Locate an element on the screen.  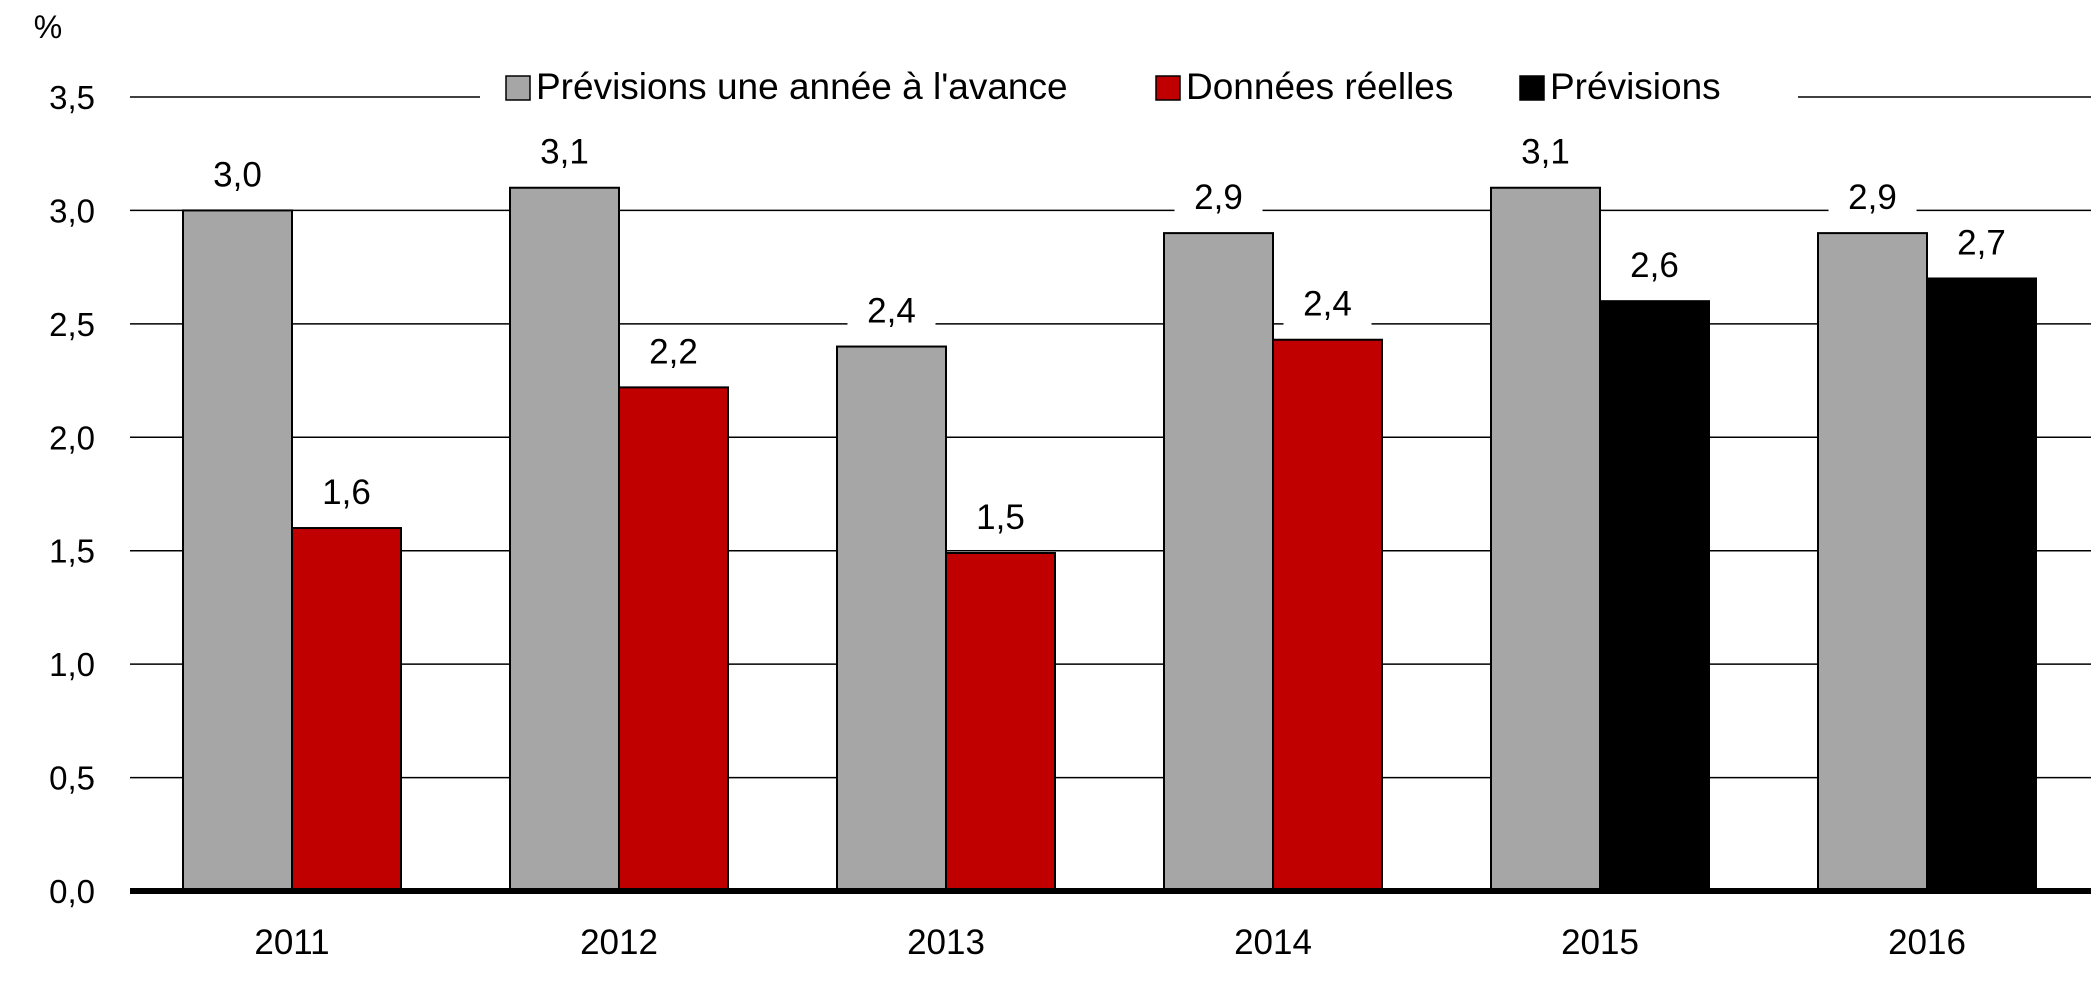
data-label: 1,5 is located at coordinates (1000, 517).